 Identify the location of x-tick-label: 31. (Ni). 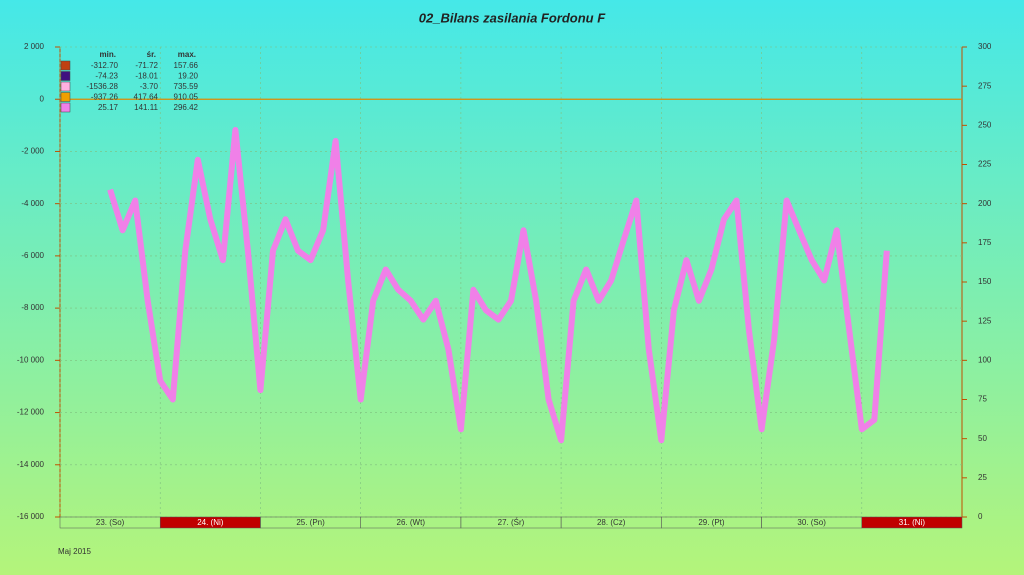
(912, 522).